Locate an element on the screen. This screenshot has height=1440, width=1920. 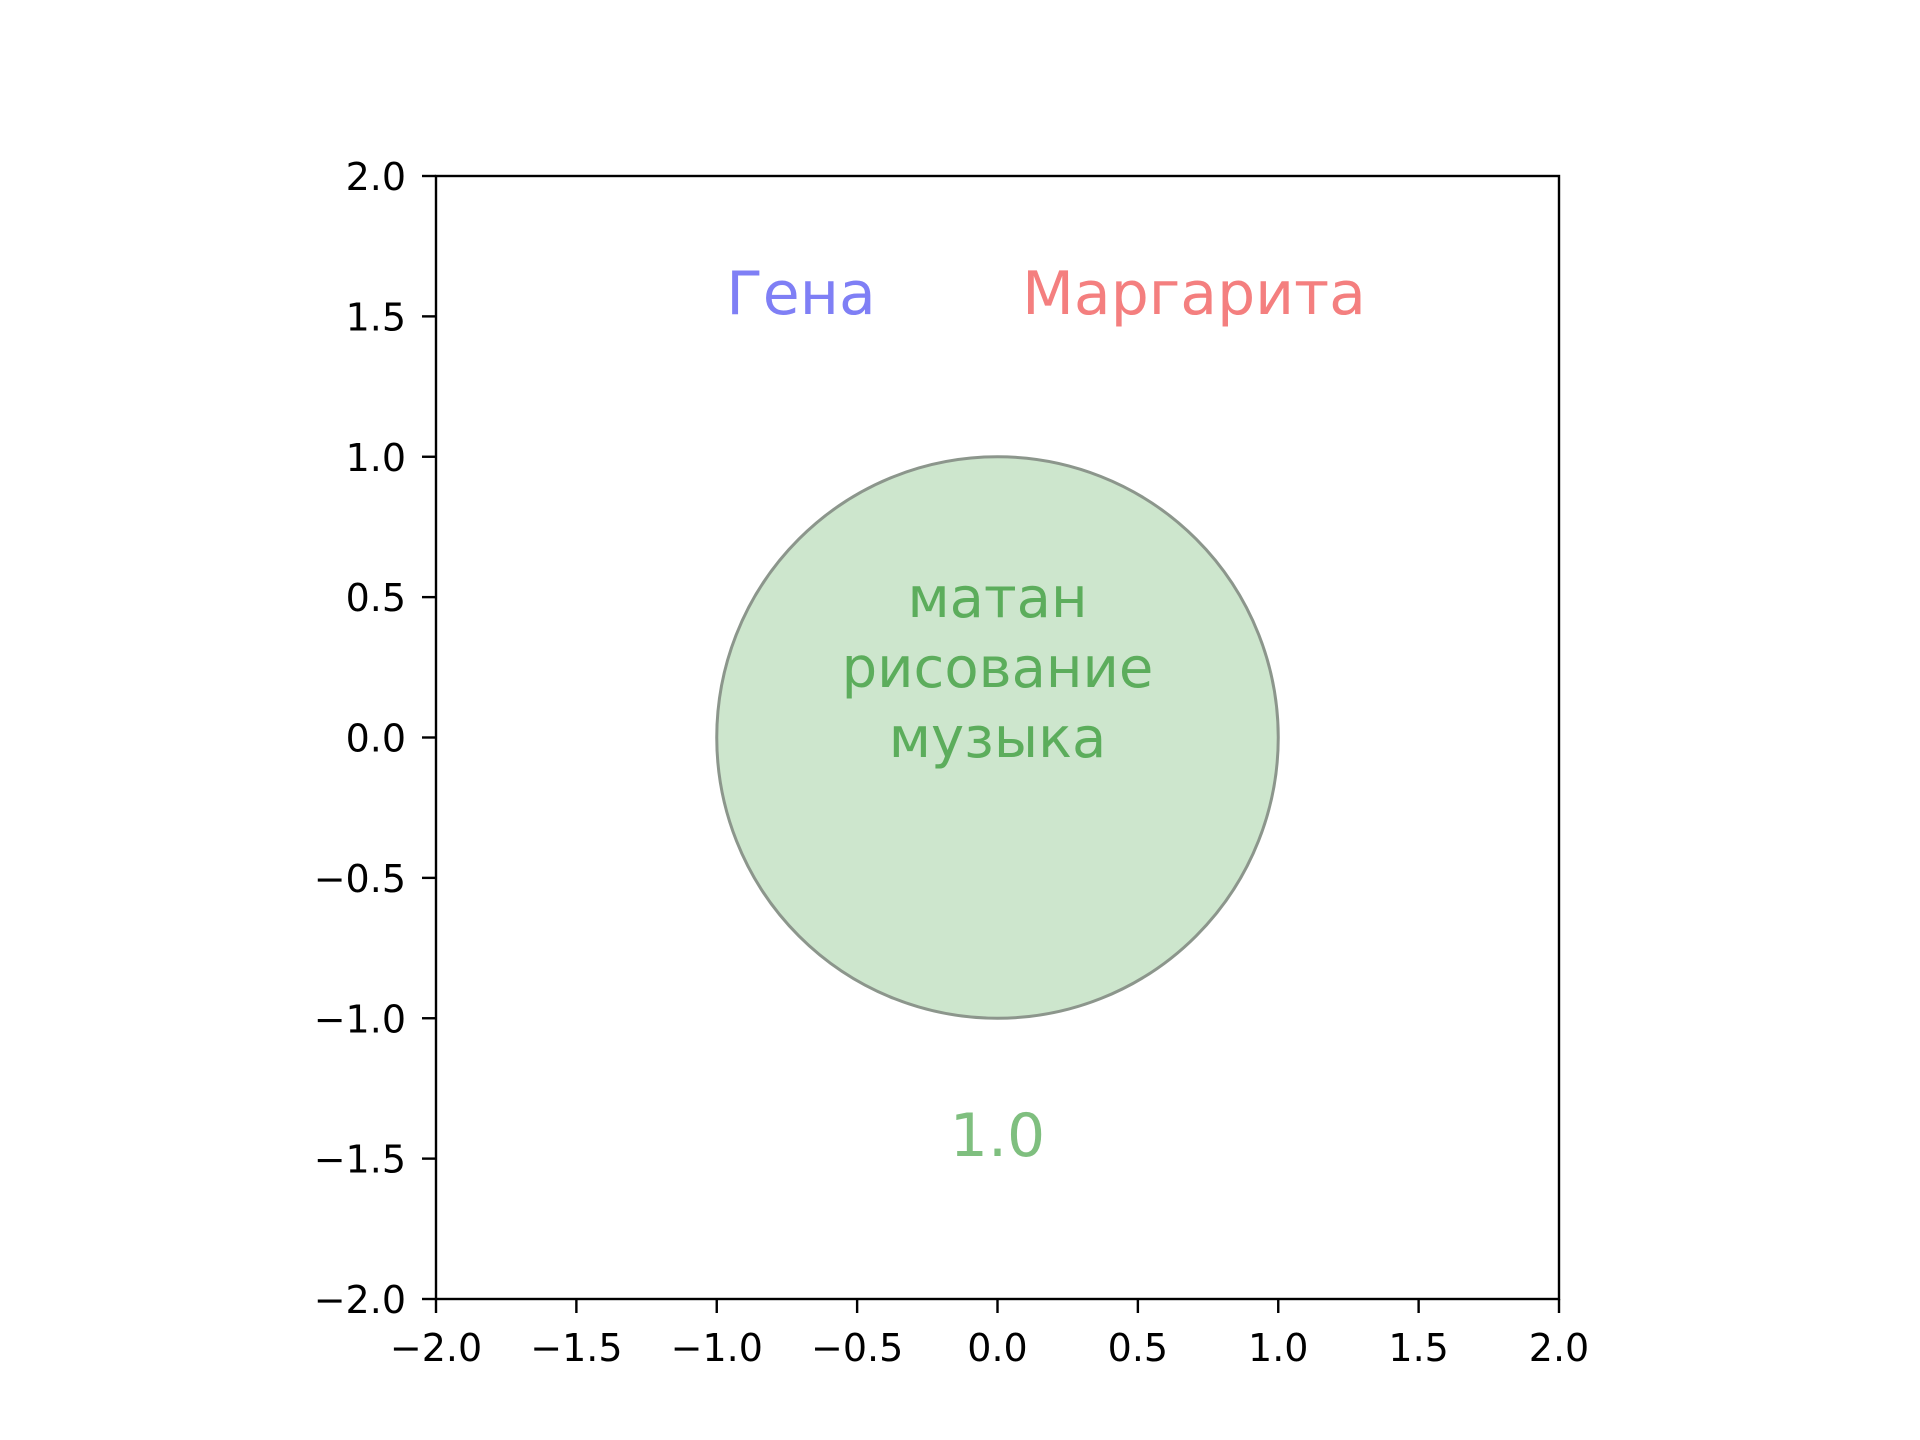
venn-circle is located at coordinates (997, 737).